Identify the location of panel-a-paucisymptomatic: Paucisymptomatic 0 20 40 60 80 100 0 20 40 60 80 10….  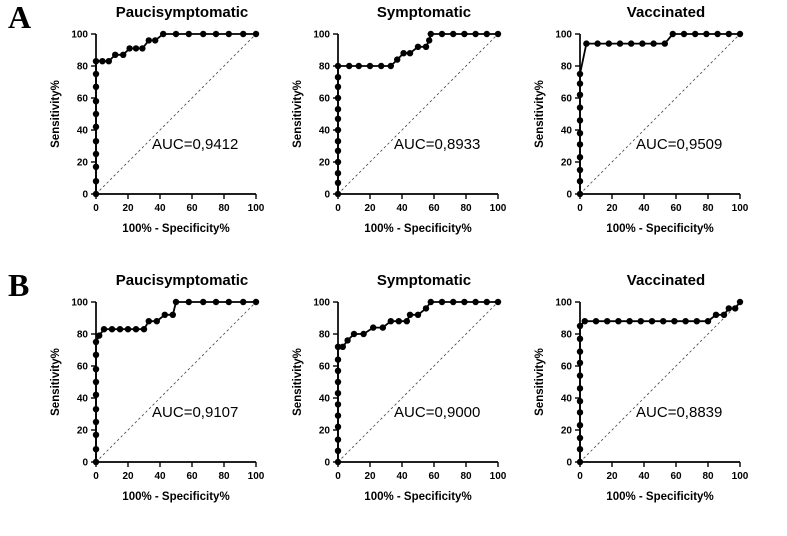
(163, 135).